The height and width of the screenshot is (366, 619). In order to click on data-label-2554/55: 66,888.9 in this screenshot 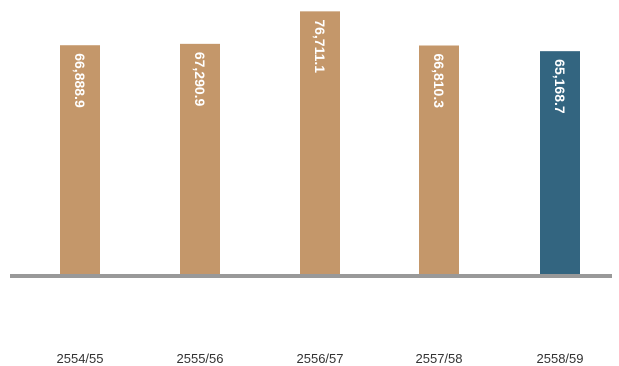, I will do `click(80, 80)`.